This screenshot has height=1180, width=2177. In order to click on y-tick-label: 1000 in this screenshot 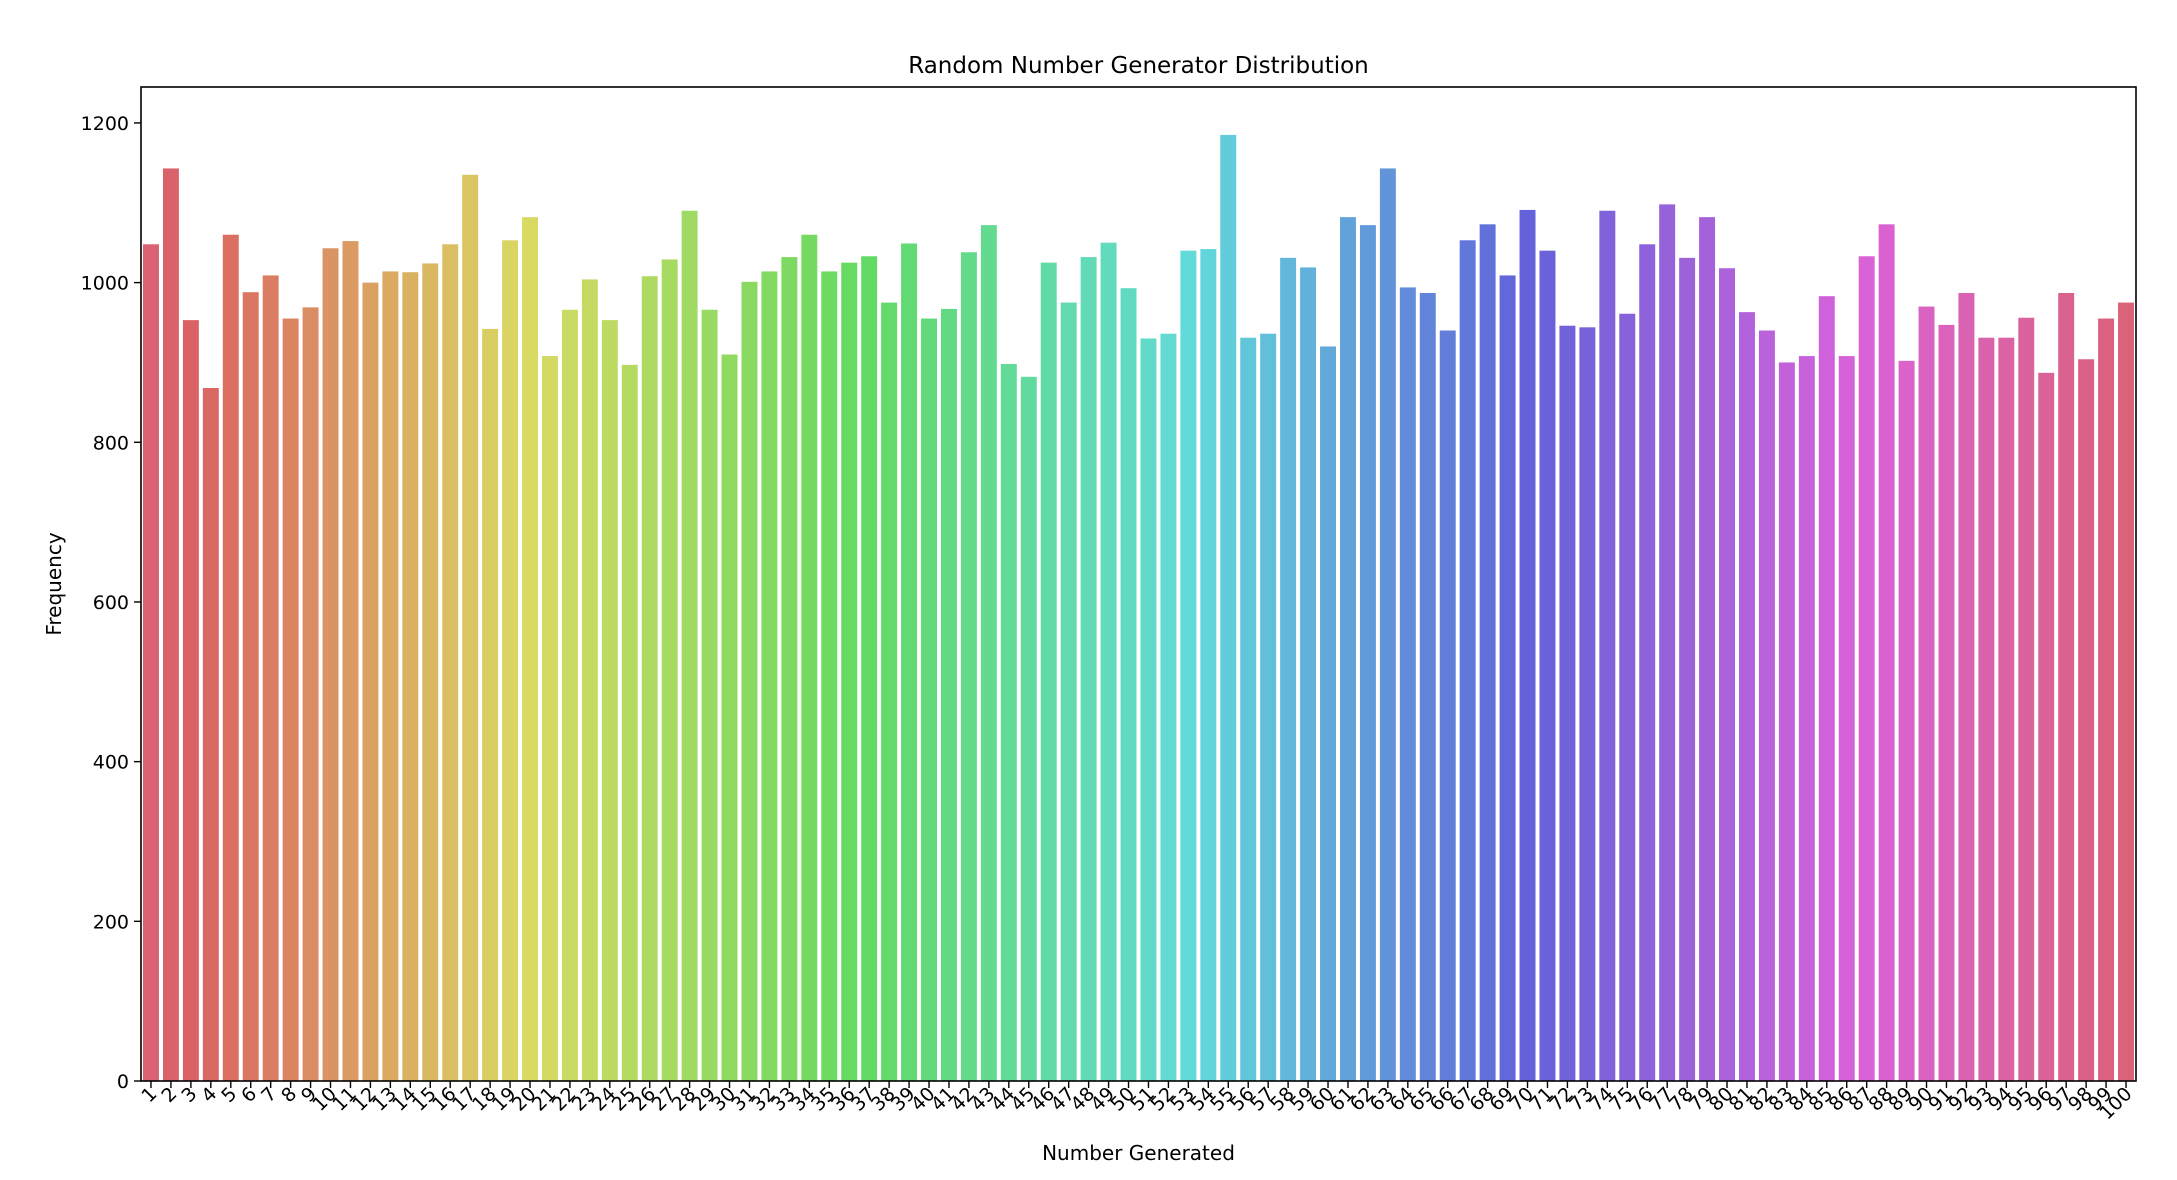, I will do `click(105, 284)`.